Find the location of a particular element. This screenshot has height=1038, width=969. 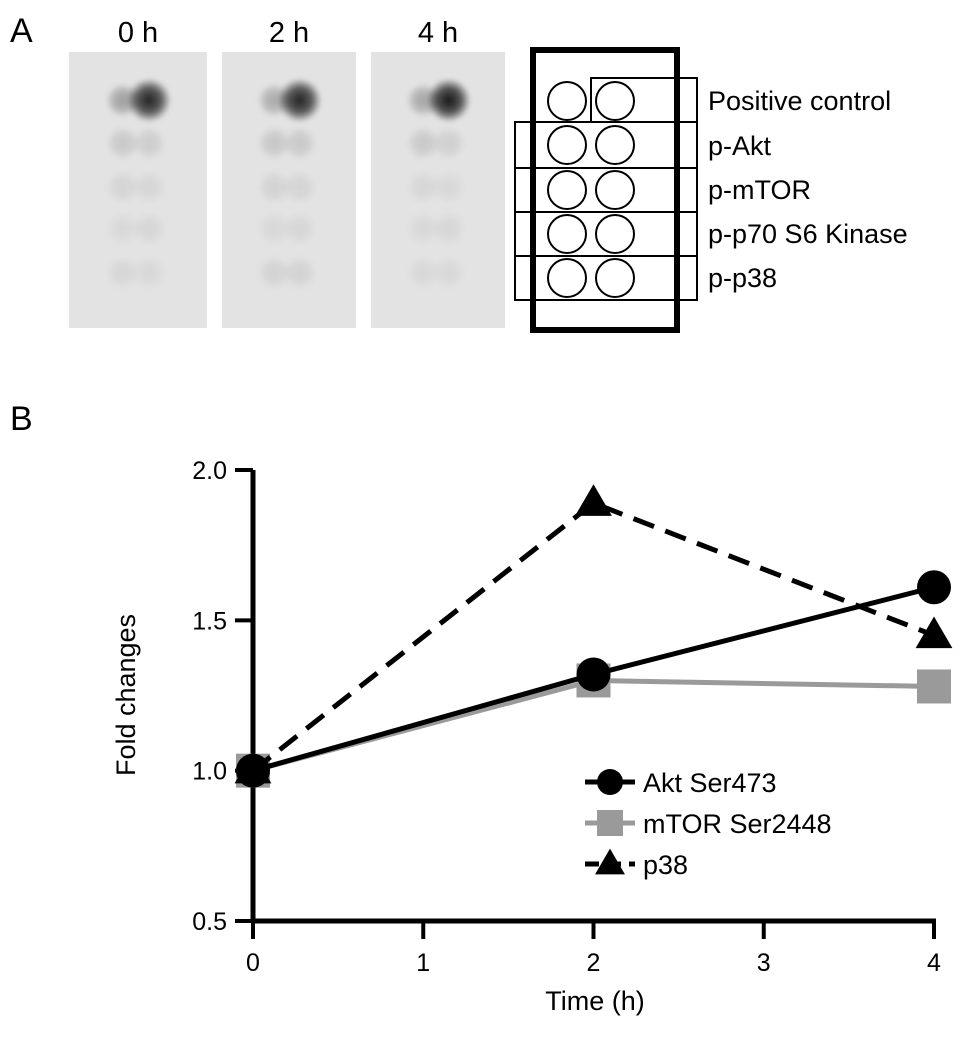

x-axis-label: Time (h) is located at coordinates (595, 1001).